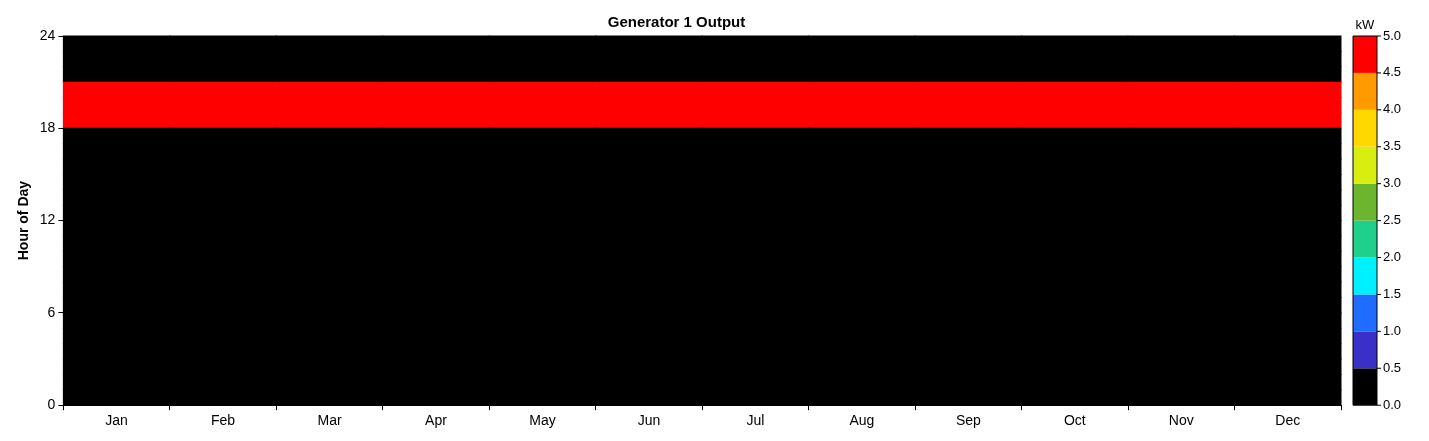  Describe the element at coordinates (1074, 420) in the screenshot. I see `x-tick-label: Oct` at that location.